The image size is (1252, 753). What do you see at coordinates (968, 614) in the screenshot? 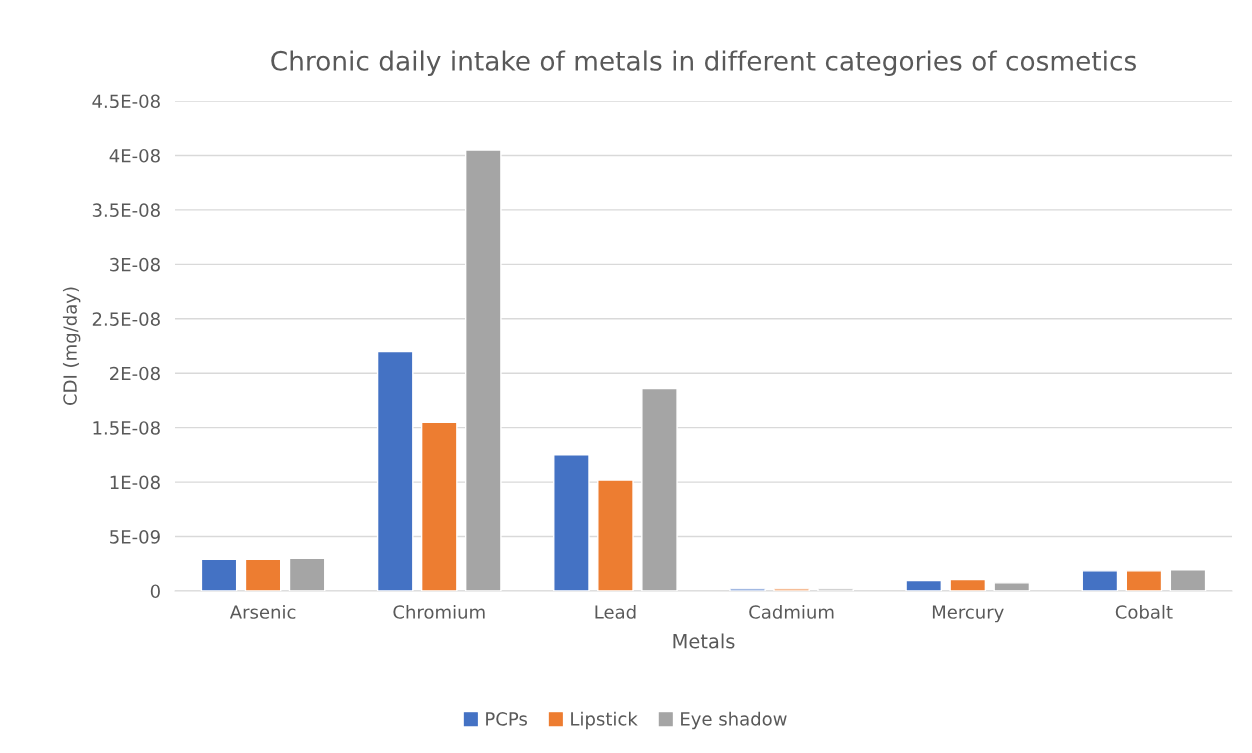
I see `x-tick-label: Mercury` at bounding box center [968, 614].